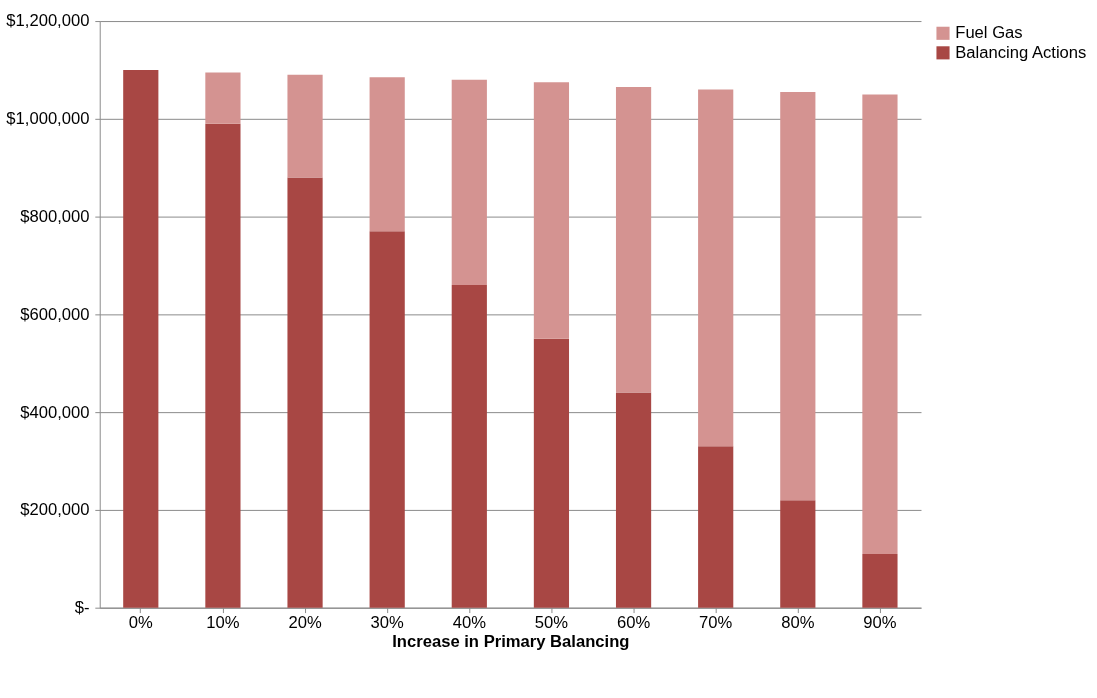  What do you see at coordinates (633, 622) in the screenshot?
I see `x-tick-label: 60%` at bounding box center [633, 622].